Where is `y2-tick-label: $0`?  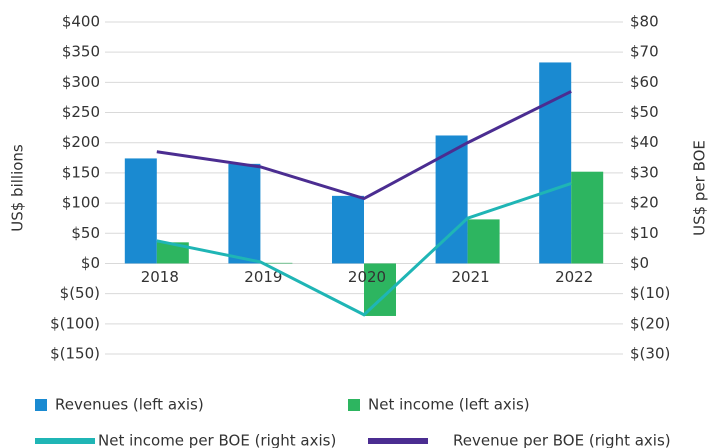 y2-tick-label: $0 is located at coordinates (639, 263).